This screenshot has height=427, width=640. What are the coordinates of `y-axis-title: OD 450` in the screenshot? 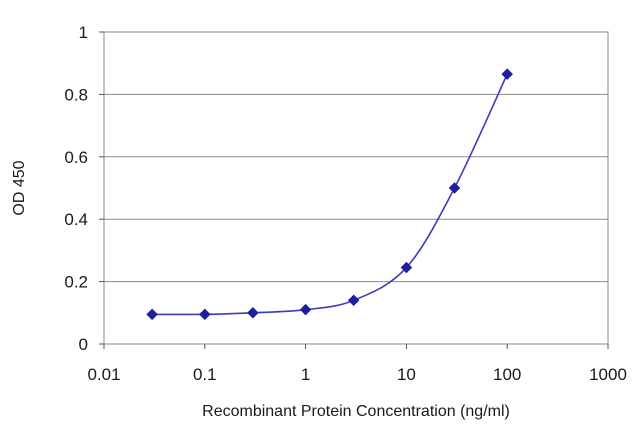 It's located at (19, 187).